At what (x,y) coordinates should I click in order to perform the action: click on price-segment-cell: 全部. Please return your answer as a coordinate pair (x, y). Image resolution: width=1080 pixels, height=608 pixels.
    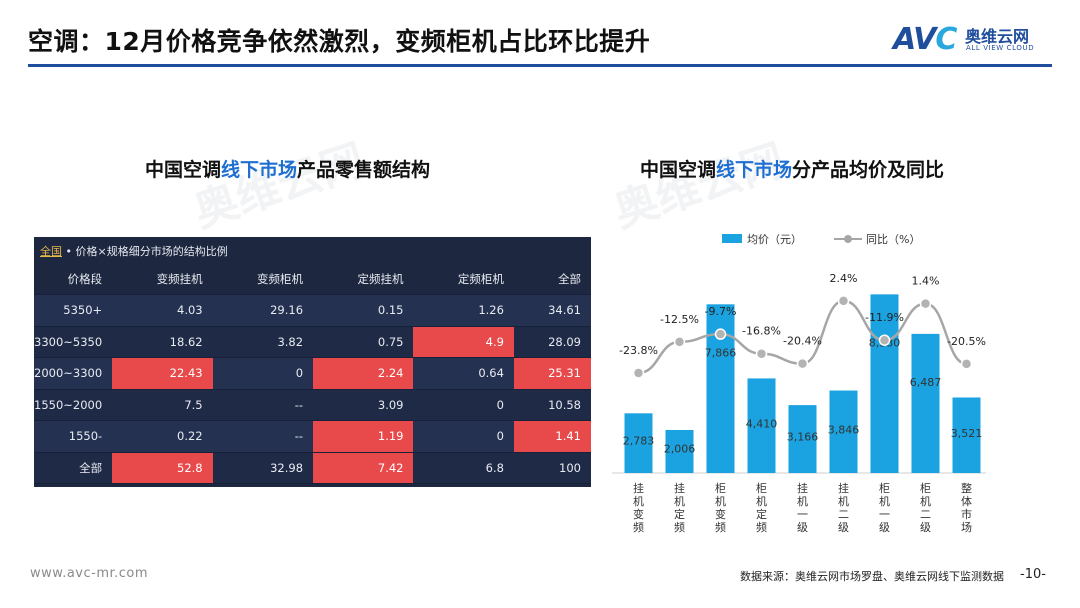
    Looking at the image, I should click on (73, 468).